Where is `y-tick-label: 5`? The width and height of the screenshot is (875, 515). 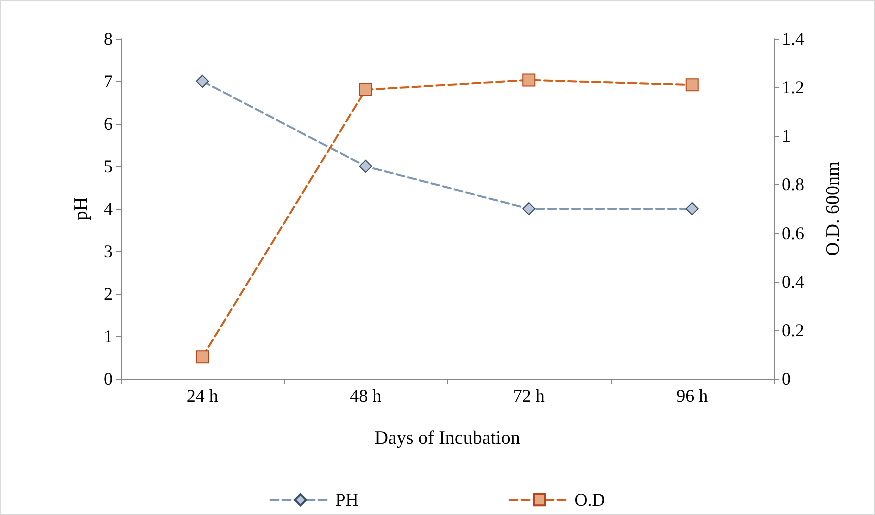 y-tick-label: 5 is located at coordinates (108, 166).